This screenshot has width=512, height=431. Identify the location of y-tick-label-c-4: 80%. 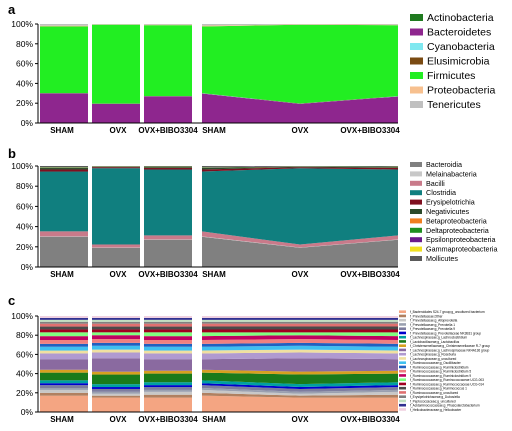
(24, 335).